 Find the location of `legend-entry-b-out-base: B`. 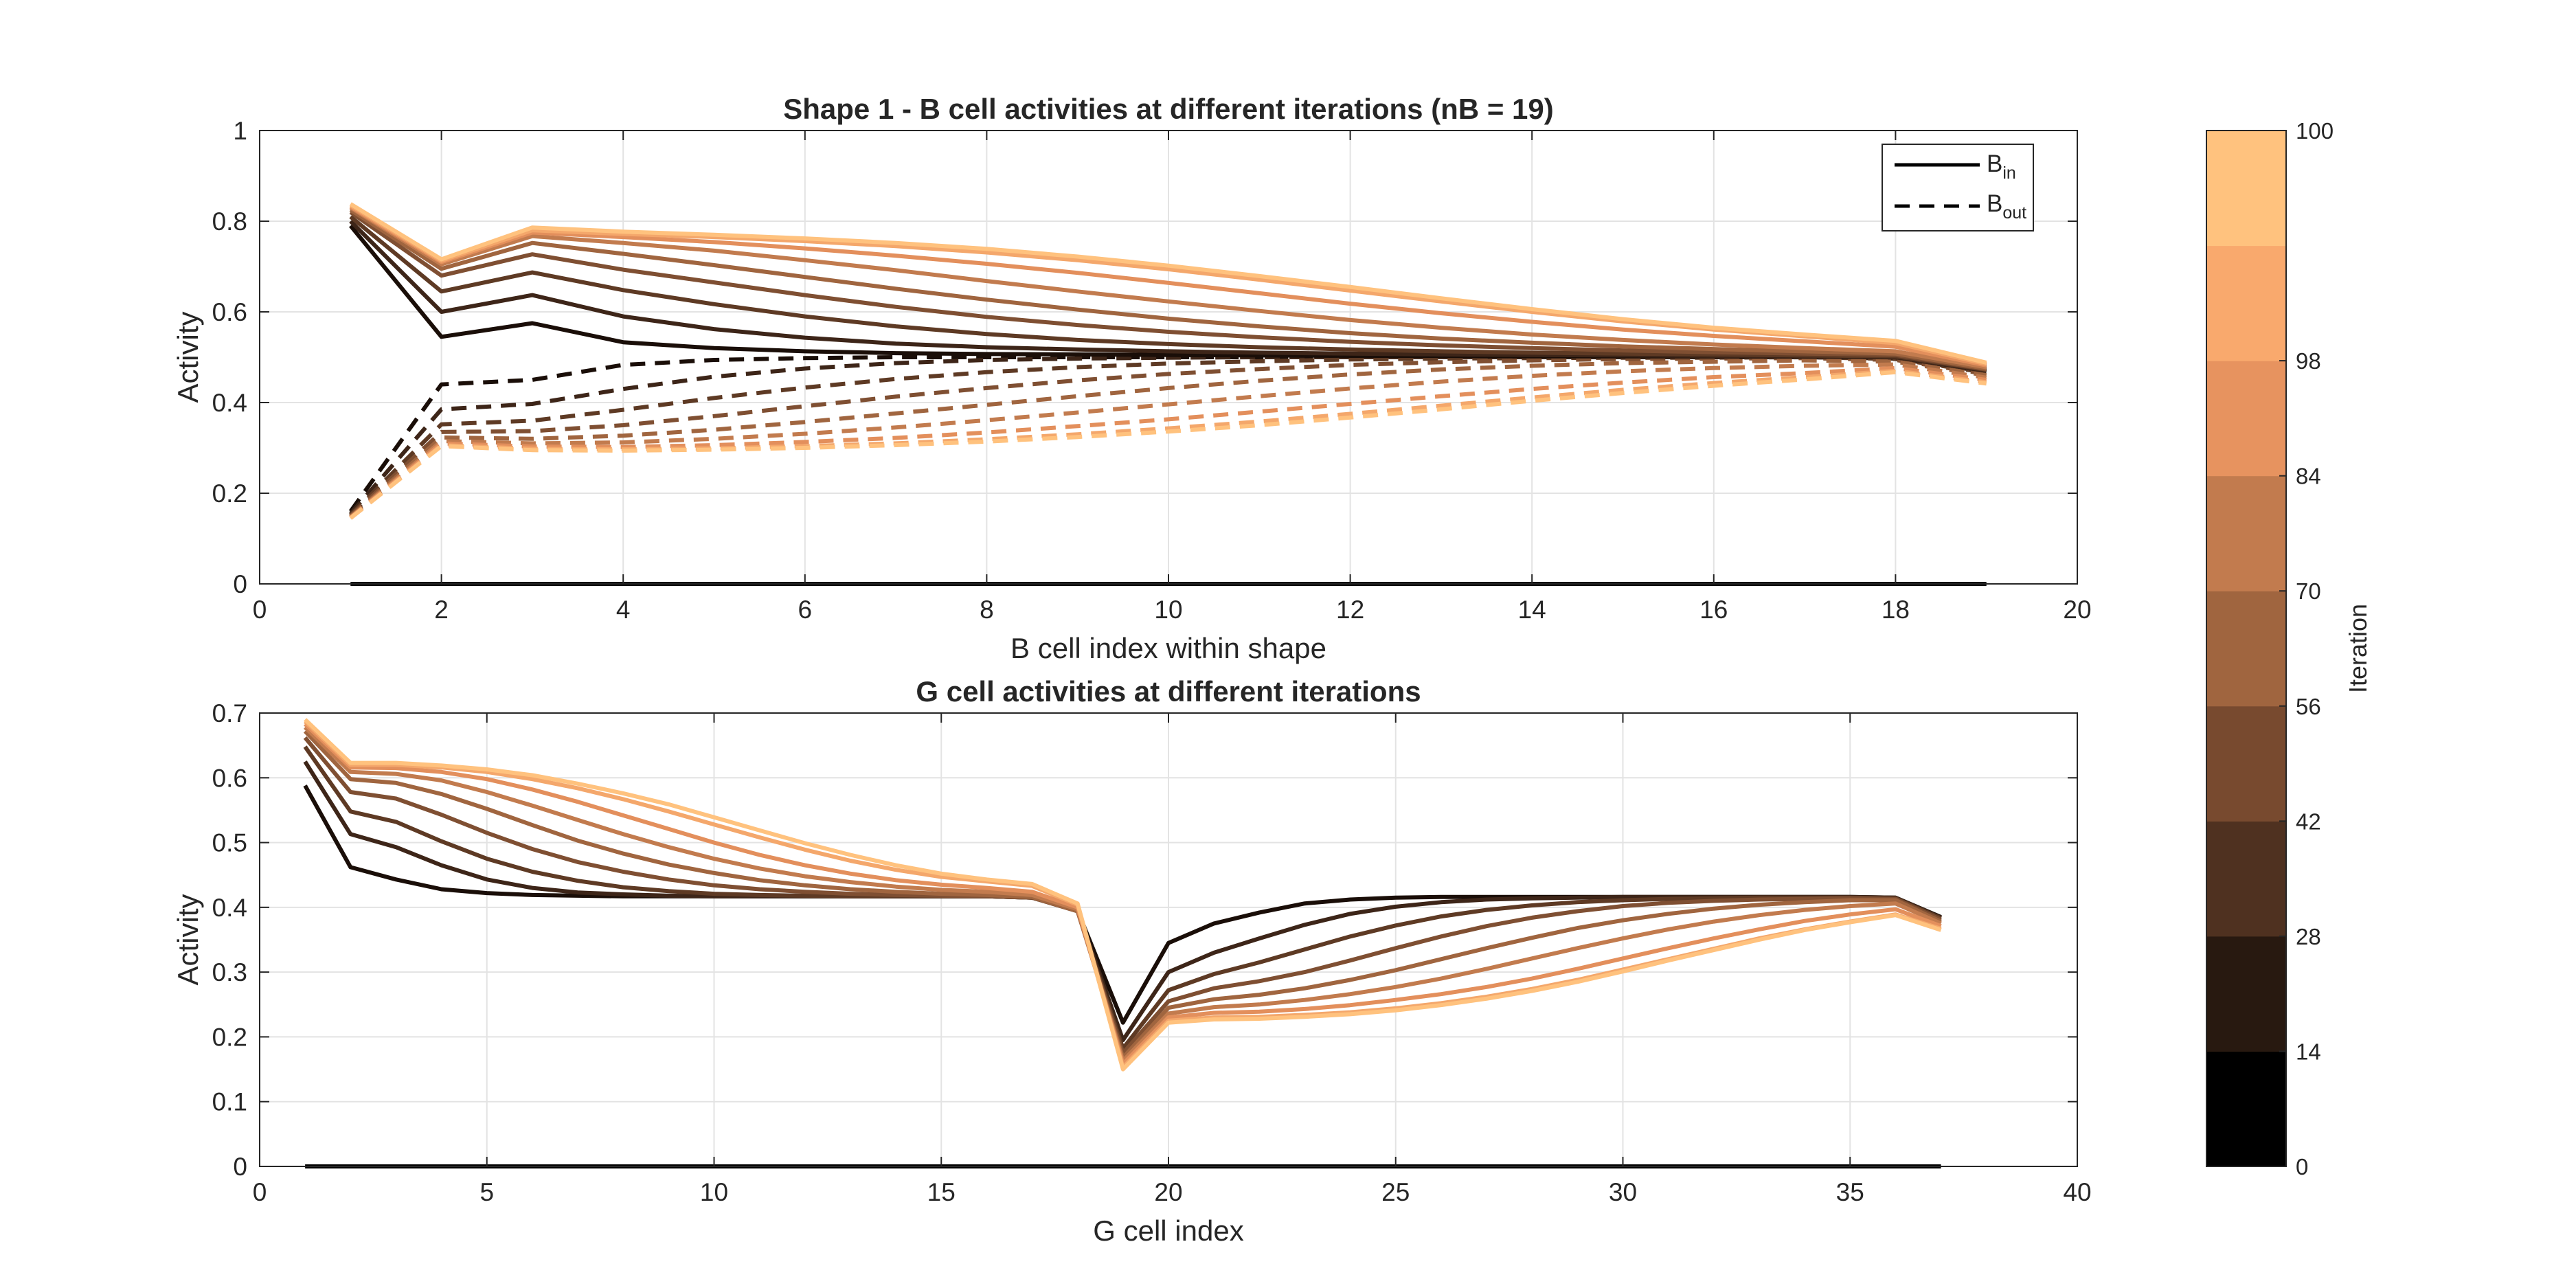

legend-entry-b-out-base: B is located at coordinates (1994, 203).